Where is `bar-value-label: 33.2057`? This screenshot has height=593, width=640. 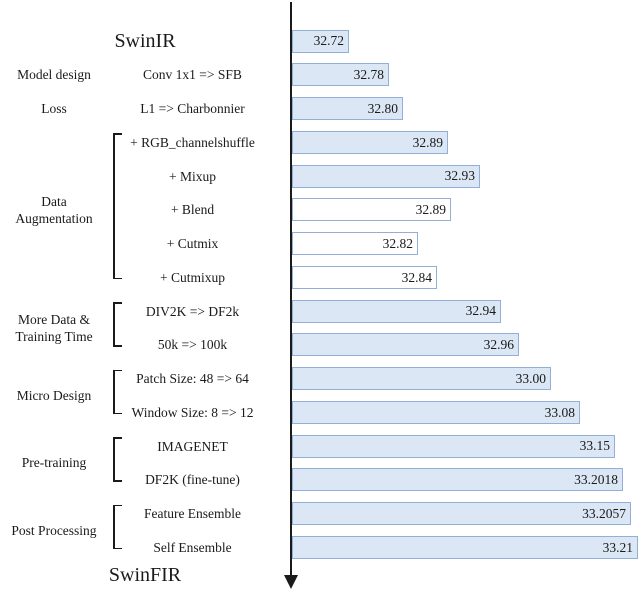
bar-value-label: 33.2057 is located at coordinates (604, 513).